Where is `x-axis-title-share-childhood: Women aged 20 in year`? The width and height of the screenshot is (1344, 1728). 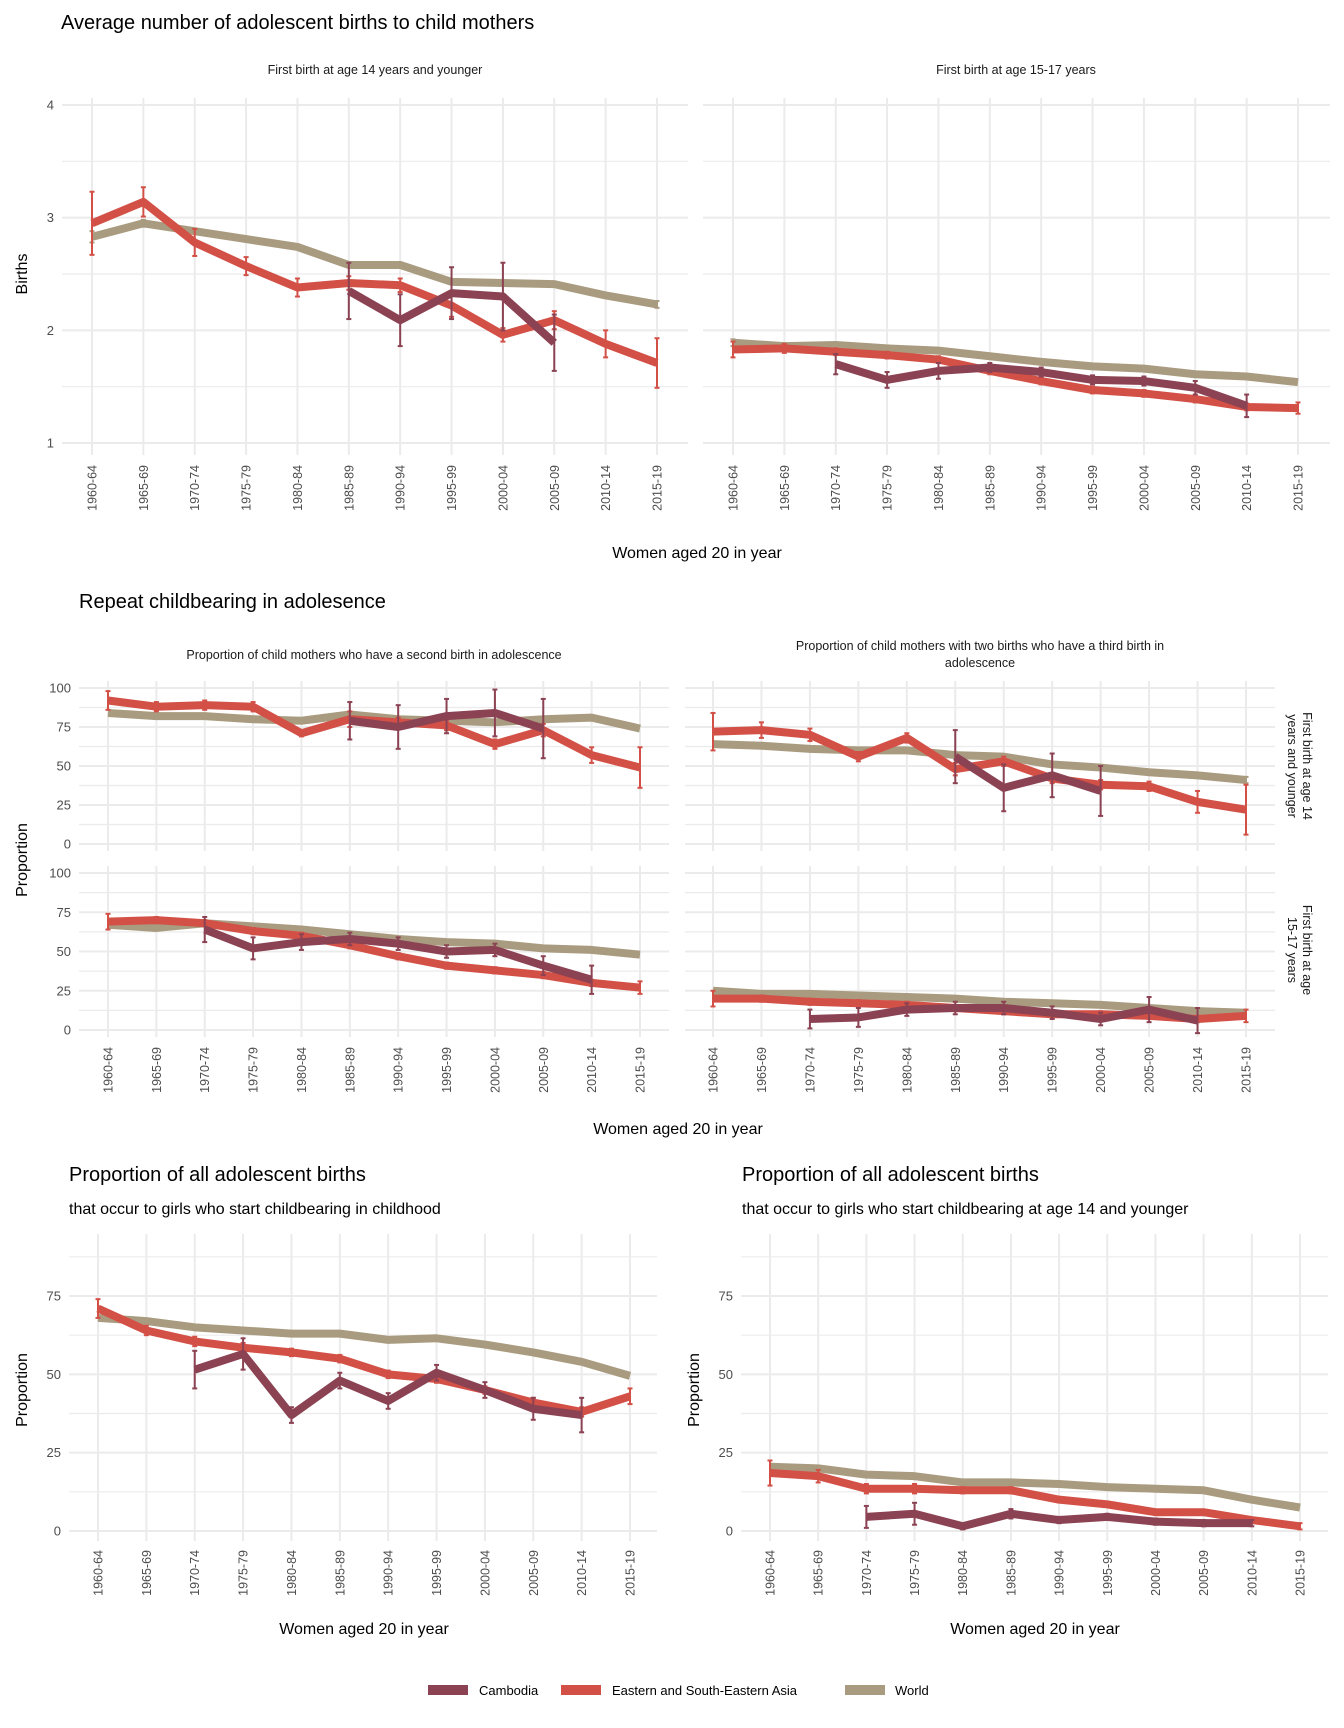
x-axis-title-share-childhood: Women aged 20 in year is located at coordinates (364, 1629).